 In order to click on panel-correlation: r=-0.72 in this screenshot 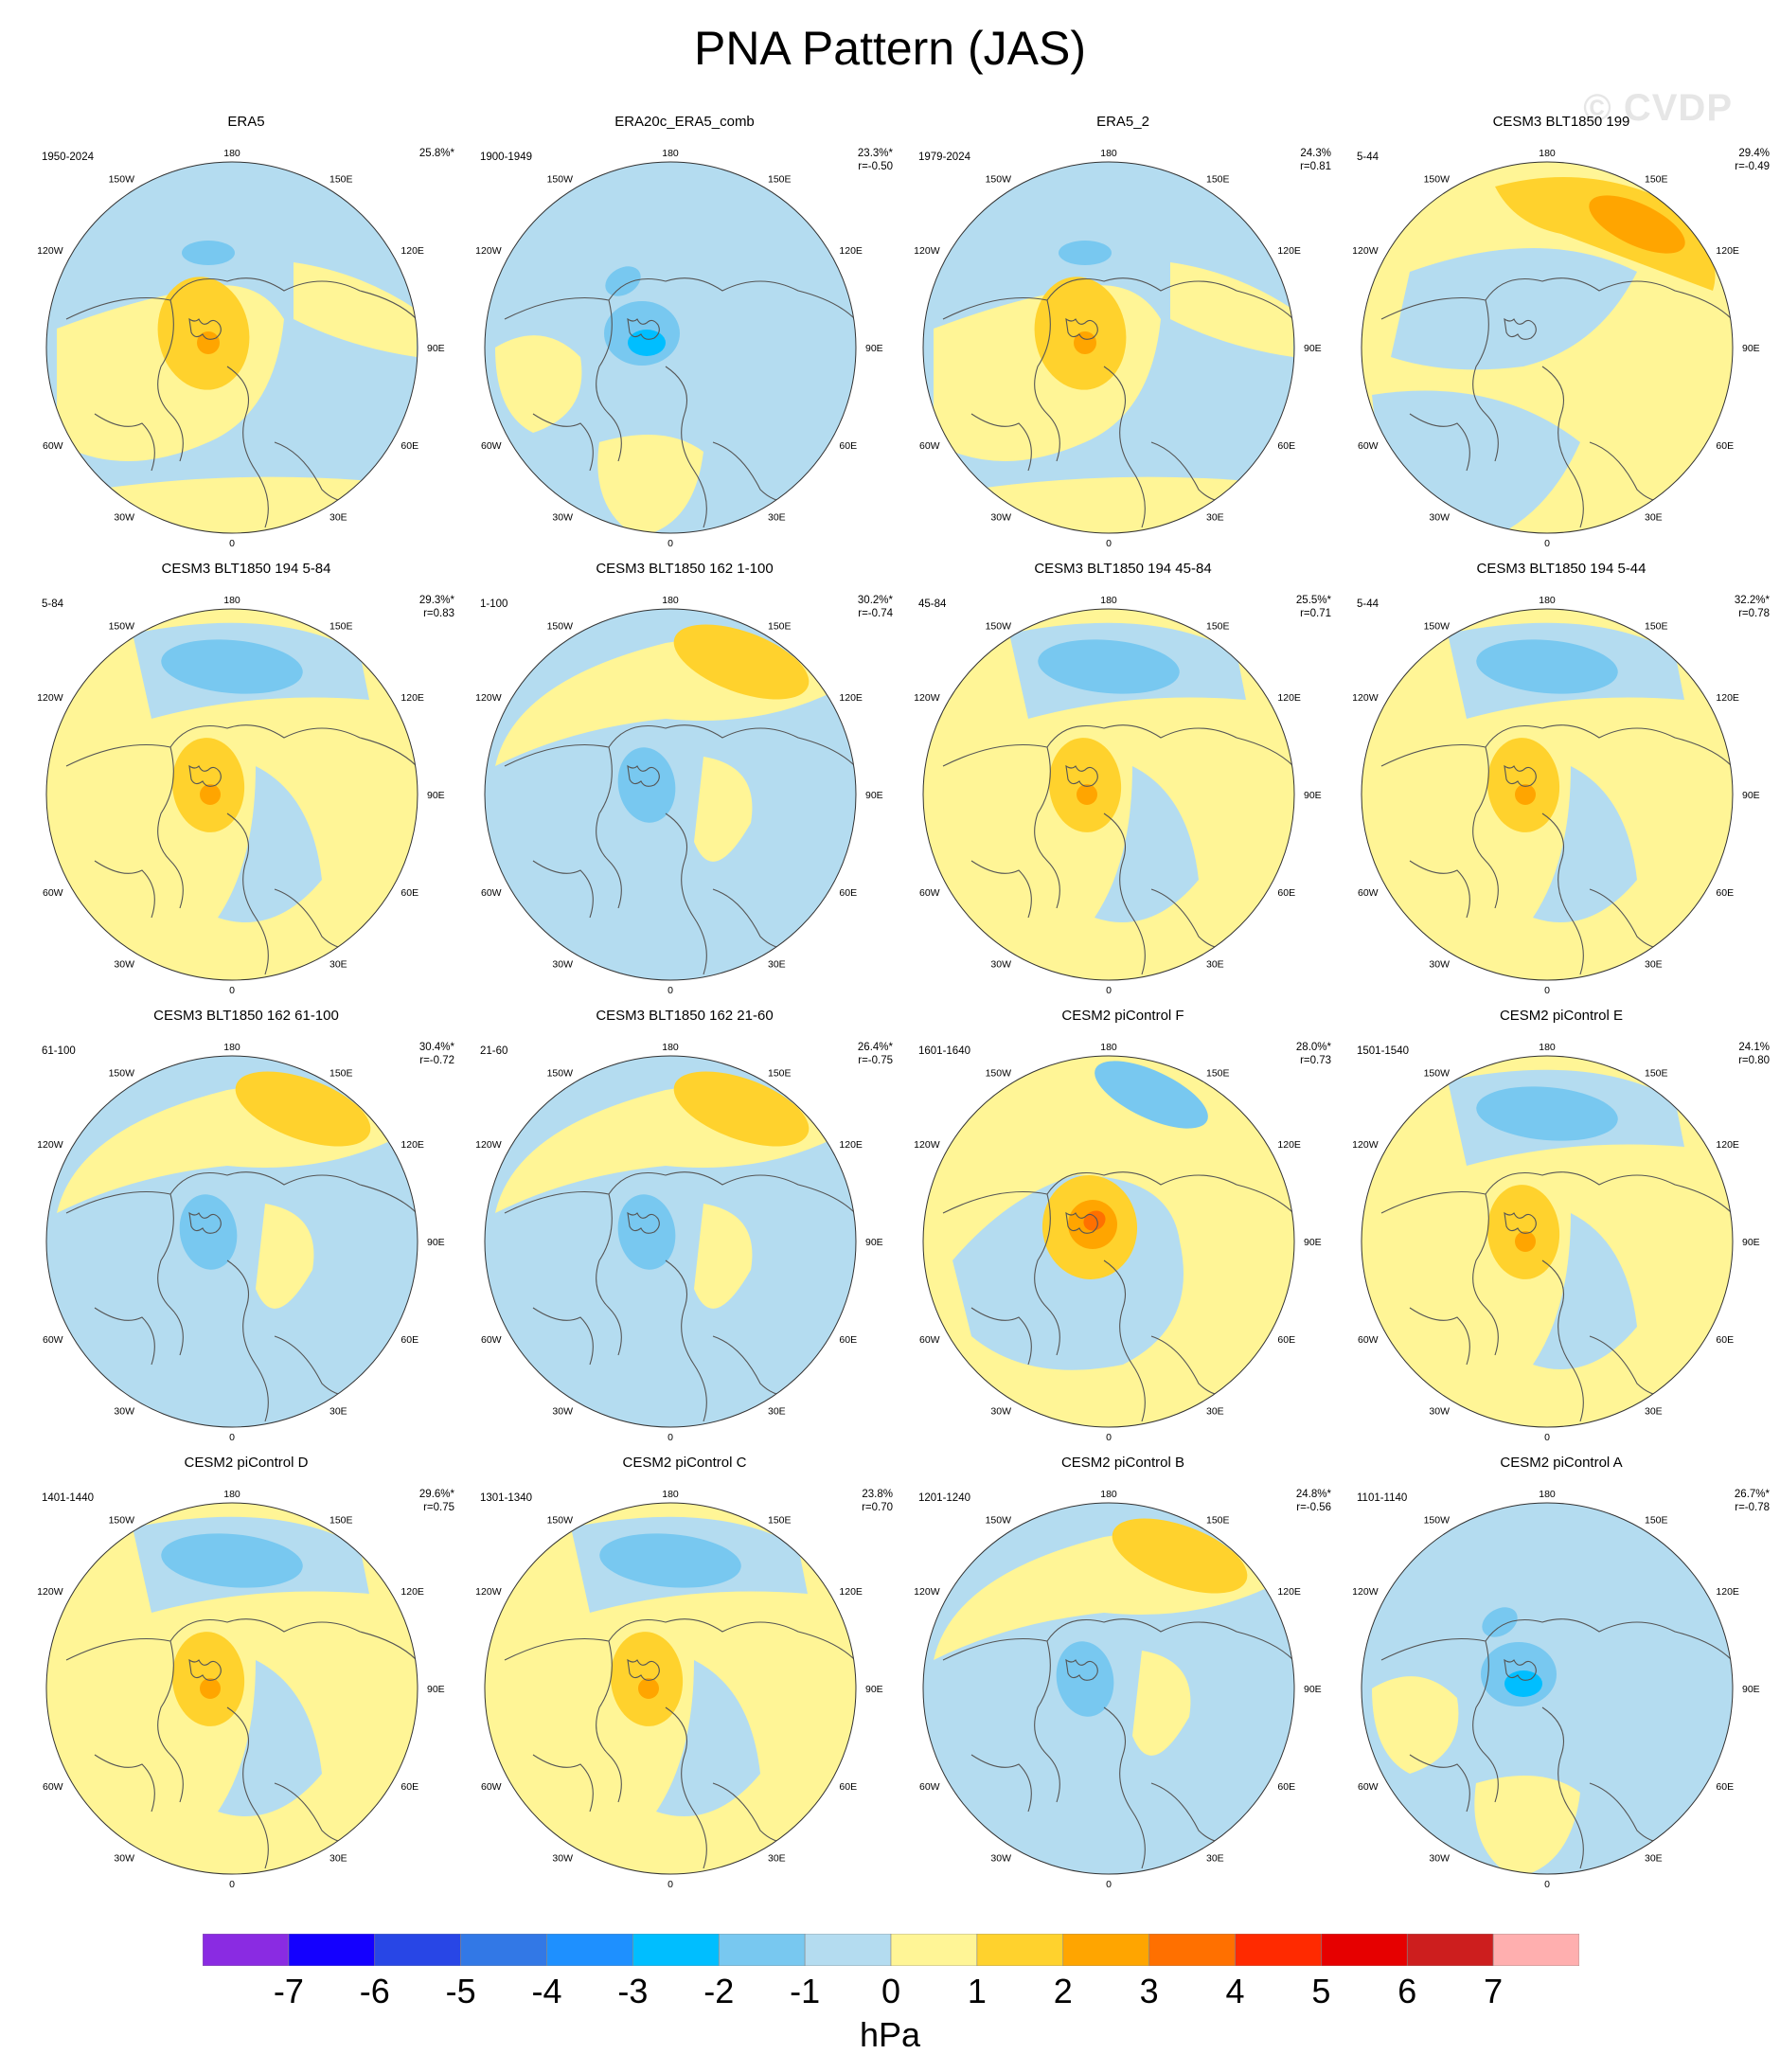, I will do `click(436, 1060)`.